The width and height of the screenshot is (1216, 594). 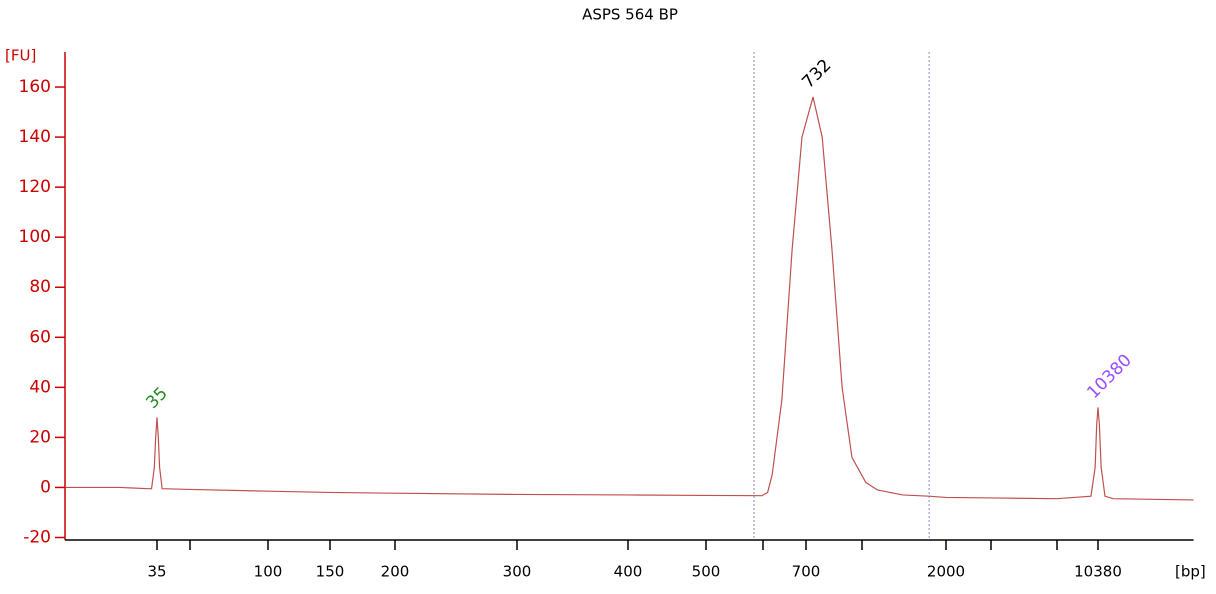 What do you see at coordinates (330, 572) in the screenshot?
I see `x-tick-label: 150` at bounding box center [330, 572].